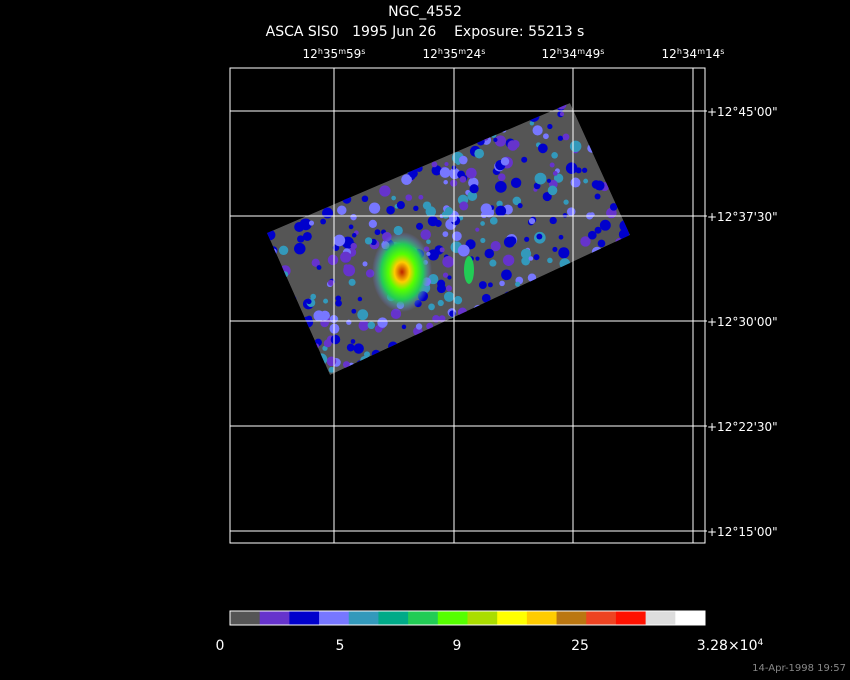 The image size is (850, 680). What do you see at coordinates (580, 646) in the screenshot?
I see `colorbar-label: 25` at bounding box center [580, 646].